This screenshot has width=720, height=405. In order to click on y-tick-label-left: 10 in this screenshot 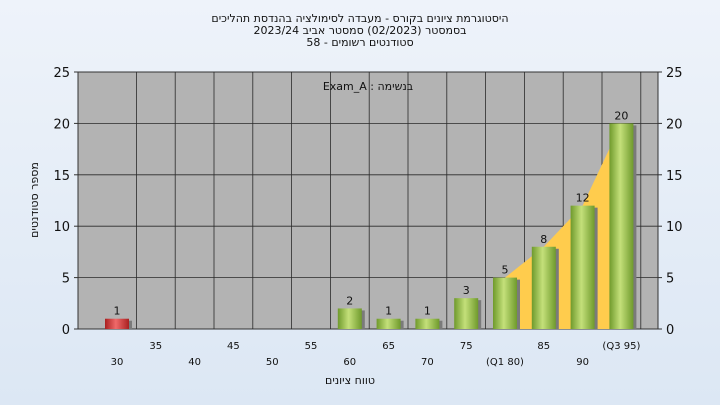, I will do `click(61, 227)`.